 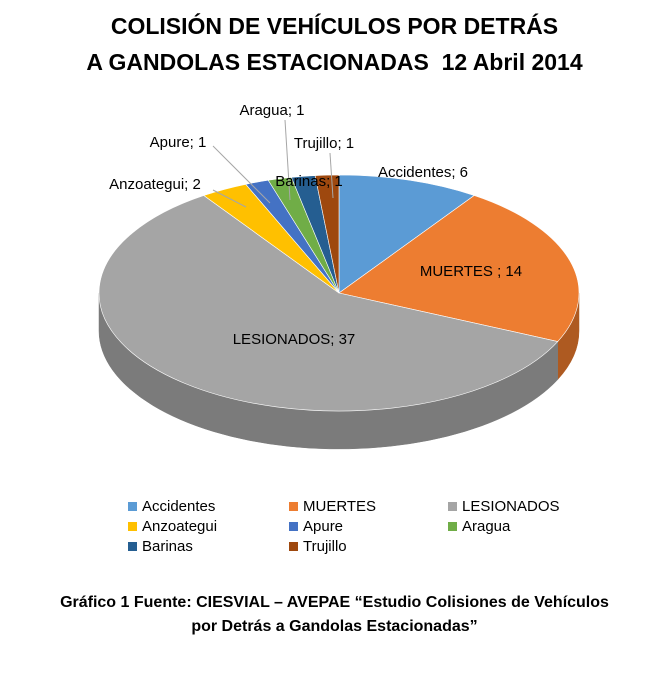 I want to click on chart-title-line-1: COLISIÓN DE VEHÍCULOS POR DETRÁS, so click(x=334, y=26).